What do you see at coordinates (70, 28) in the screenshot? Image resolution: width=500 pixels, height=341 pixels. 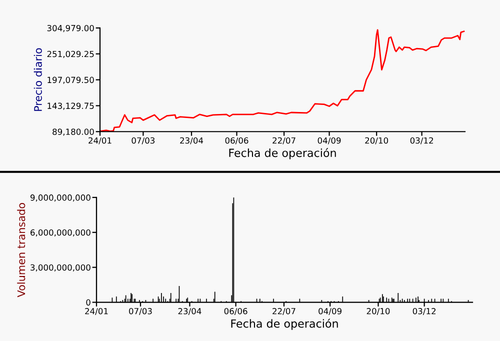 I see `y-tick-label: 304,979.00` at bounding box center [70, 28].